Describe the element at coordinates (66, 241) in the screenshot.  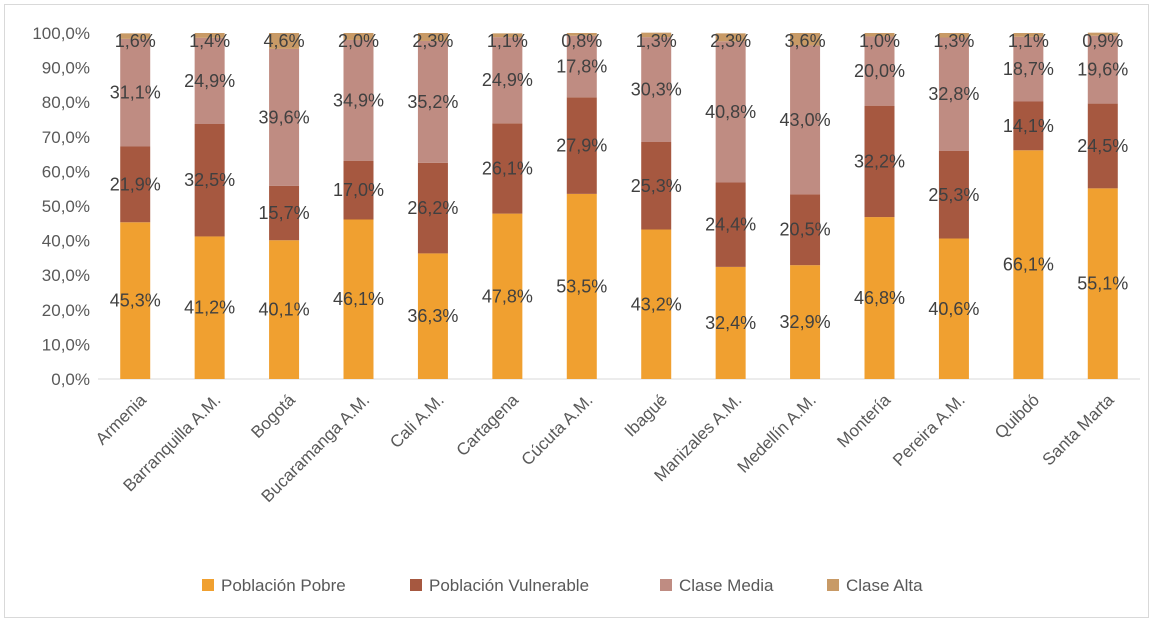
I see `y-tick-label: 40,0%` at that location.